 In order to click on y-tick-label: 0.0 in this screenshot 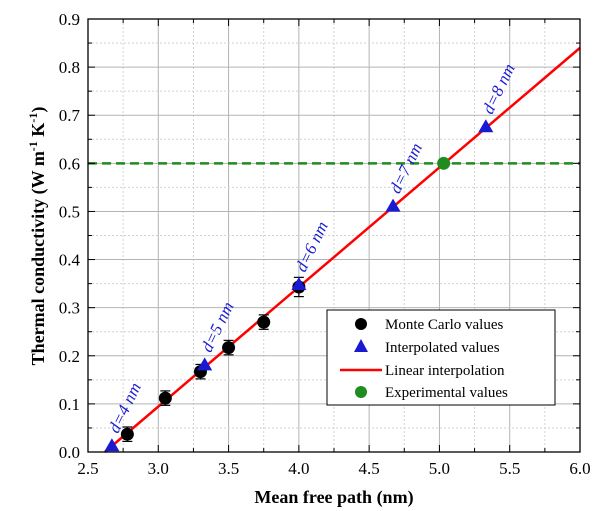, I will do `click(69, 452)`.